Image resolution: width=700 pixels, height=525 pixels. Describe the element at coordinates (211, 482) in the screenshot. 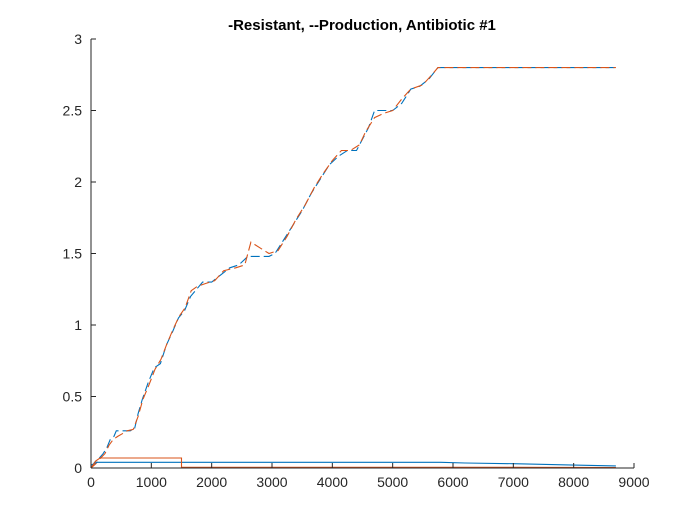

I see `x-tick-label: 2000` at that location.